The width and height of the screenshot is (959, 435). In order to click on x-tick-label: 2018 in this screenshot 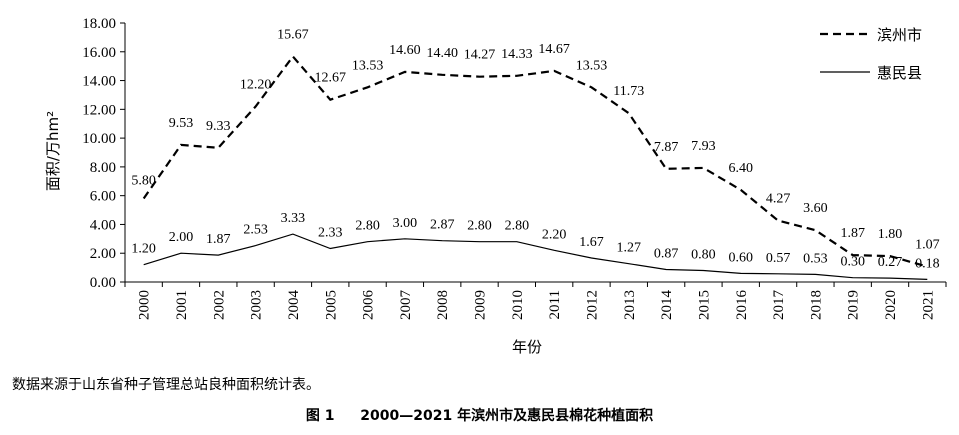, I will do `click(816, 305)`.